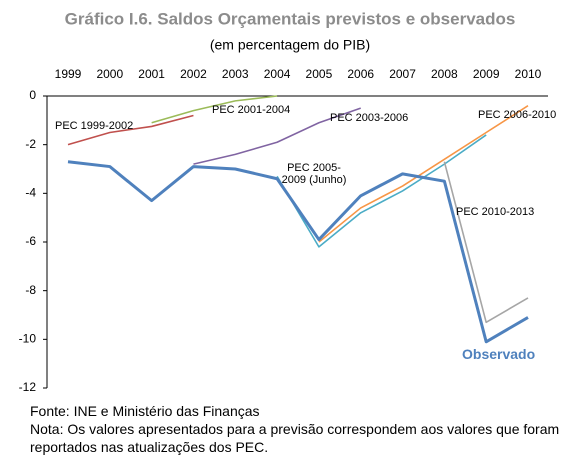 The height and width of the screenshot is (460, 583). Describe the element at coordinates (277, 74) in the screenshot. I see `x-tick-label: 2004` at that location.